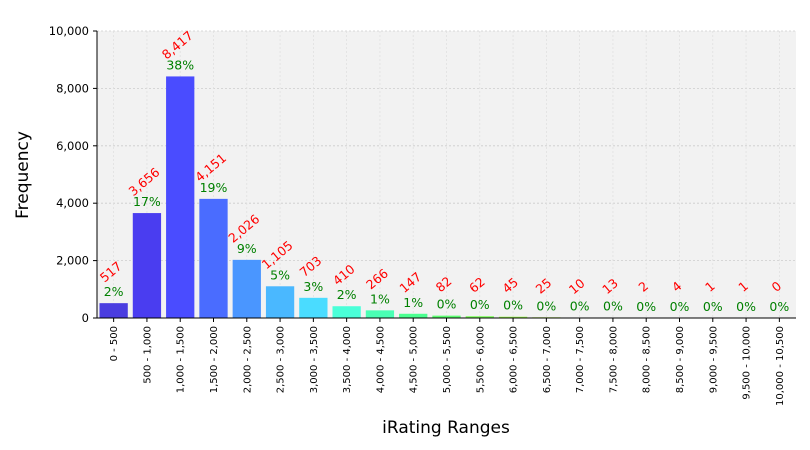  What do you see at coordinates (72, 146) in the screenshot?
I see `y-tick-label: 6,000` at bounding box center [72, 146].